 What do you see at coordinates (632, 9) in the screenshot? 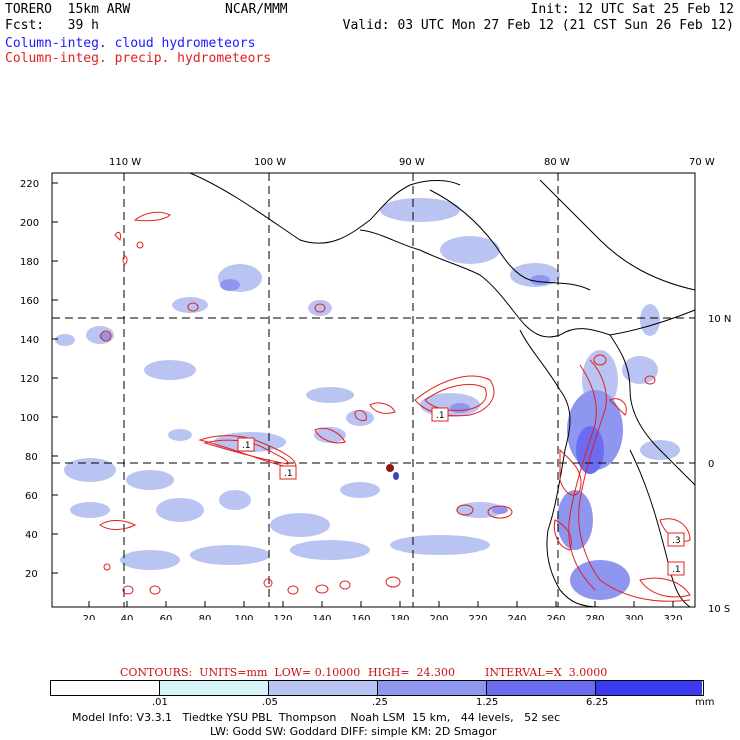
I see `init-time: Init: 12 UTC Sat 25 Feb 12` at bounding box center [632, 9].